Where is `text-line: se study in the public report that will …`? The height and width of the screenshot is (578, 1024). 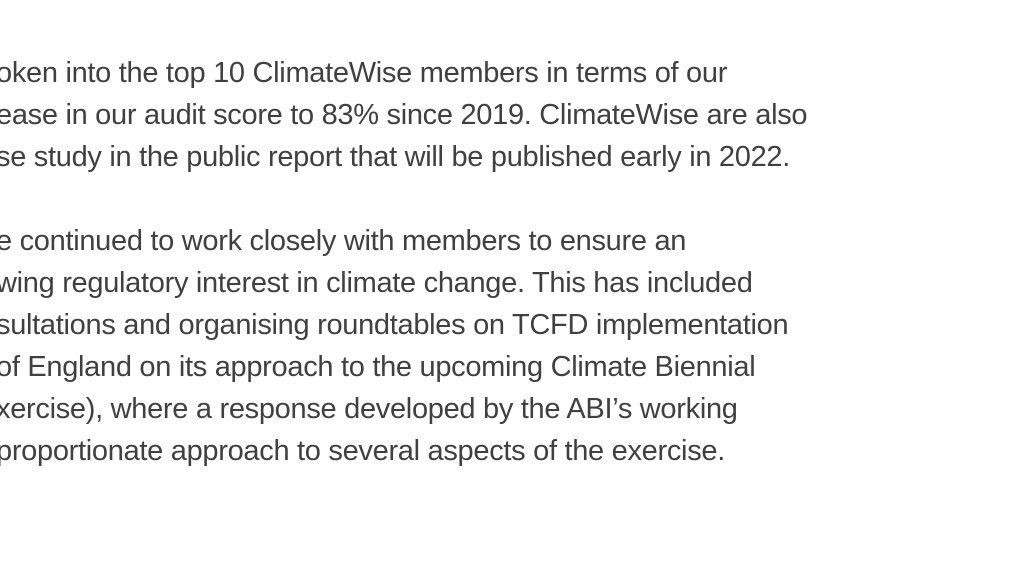 text-line: se study in the public report that will … is located at coordinates (395, 157).